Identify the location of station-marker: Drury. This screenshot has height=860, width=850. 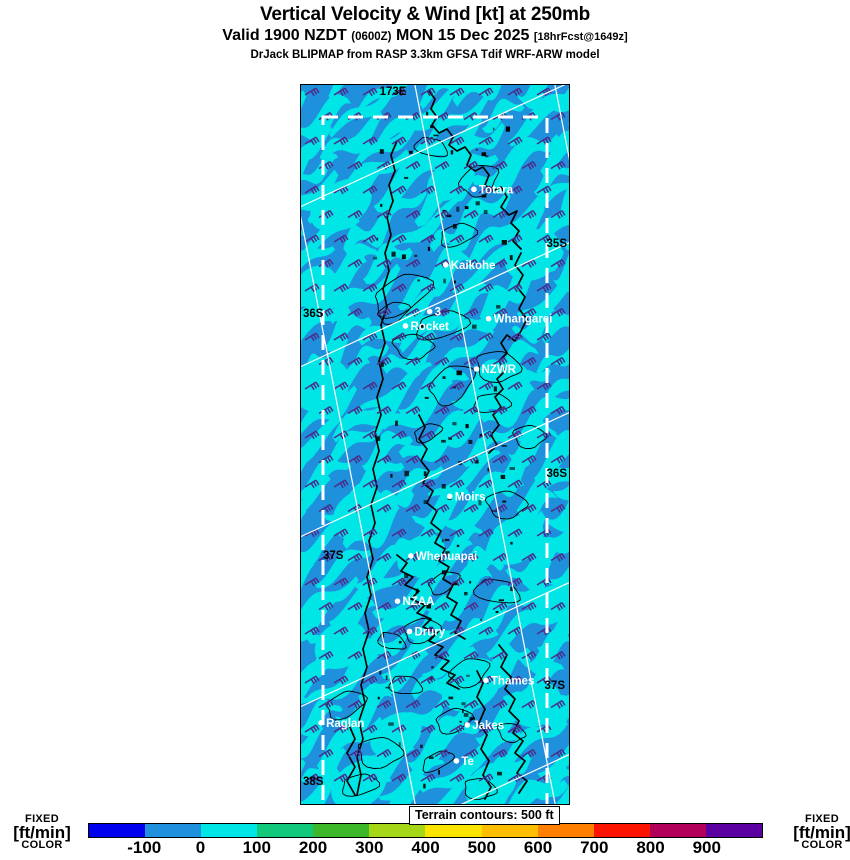
(426, 632).